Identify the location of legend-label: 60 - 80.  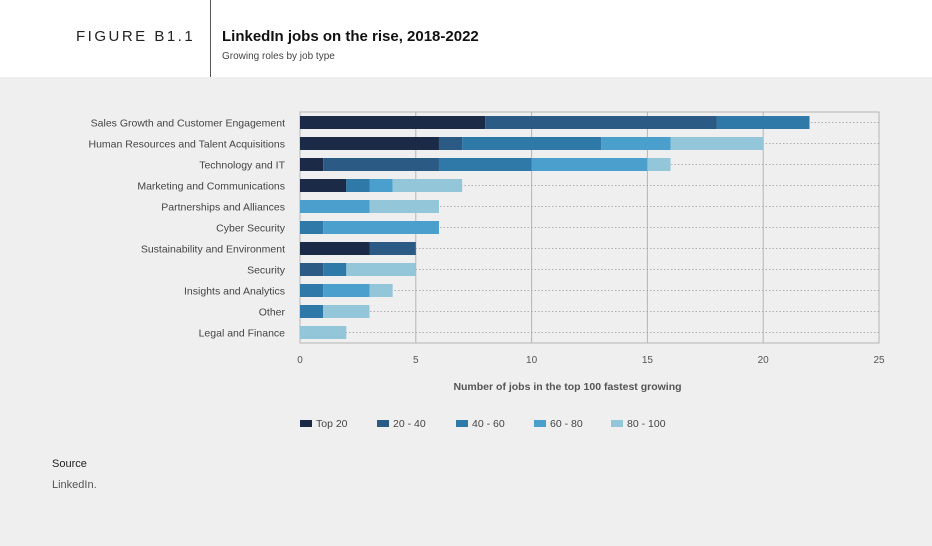
(566, 424).